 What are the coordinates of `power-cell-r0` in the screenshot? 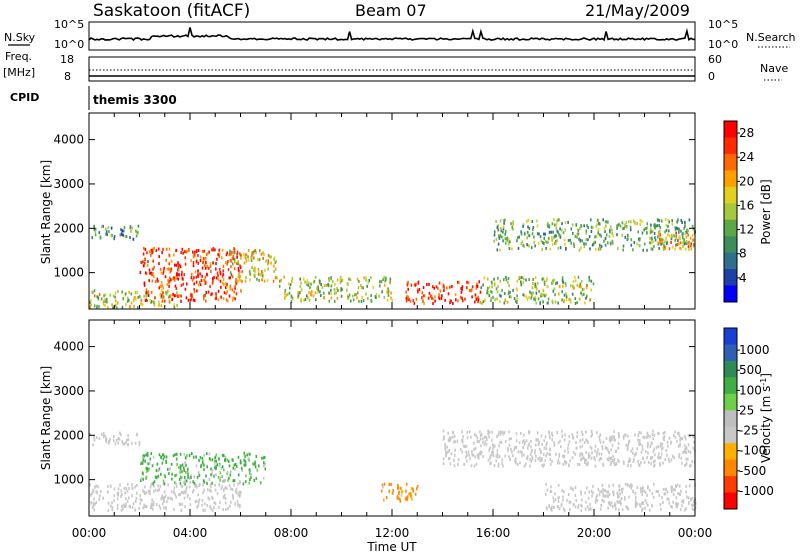 It's located at (138, 233).